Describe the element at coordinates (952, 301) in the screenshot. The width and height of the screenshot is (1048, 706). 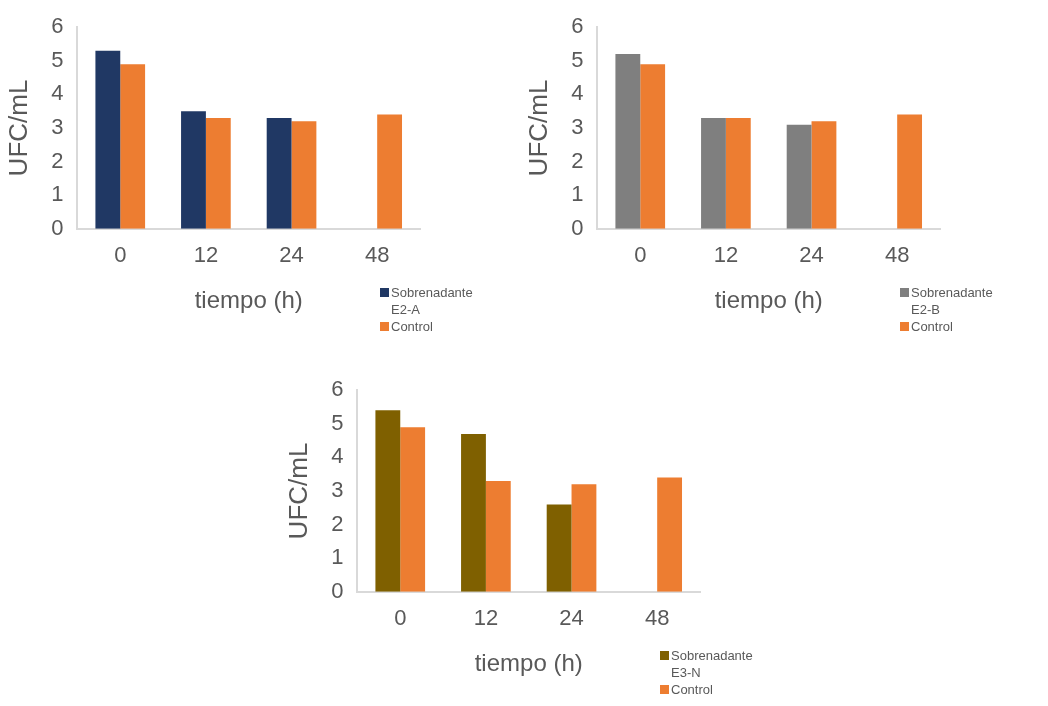
I see `legend-label: Sobrenadante E2-B` at that location.